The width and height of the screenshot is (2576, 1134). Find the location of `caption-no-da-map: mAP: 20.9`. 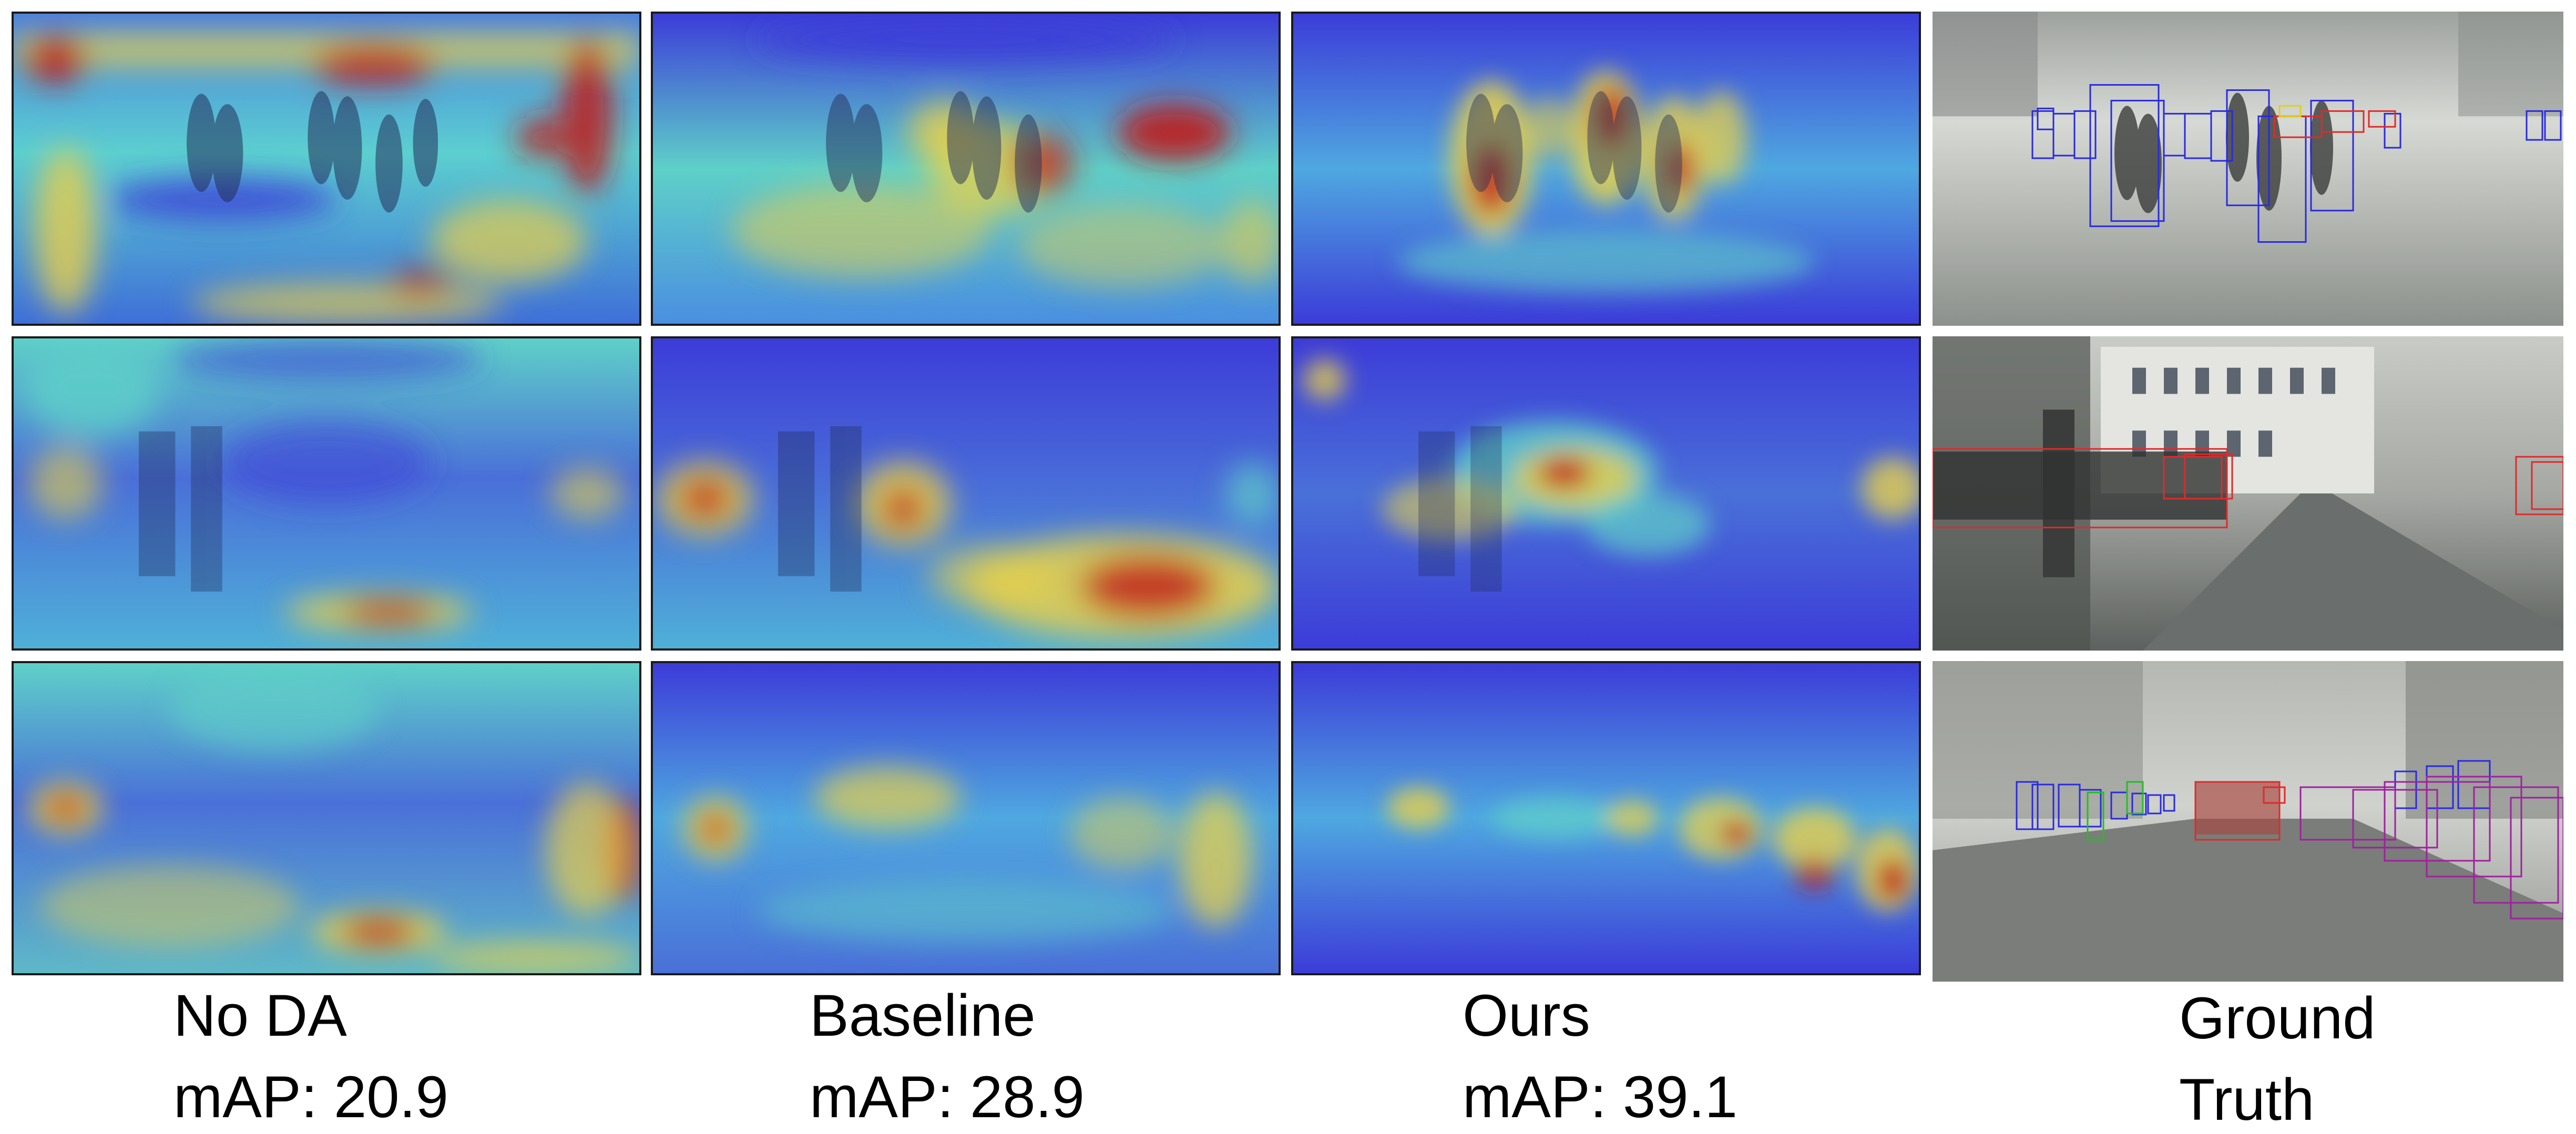

caption-no-da-map: mAP: 20.9 is located at coordinates (310, 1097).